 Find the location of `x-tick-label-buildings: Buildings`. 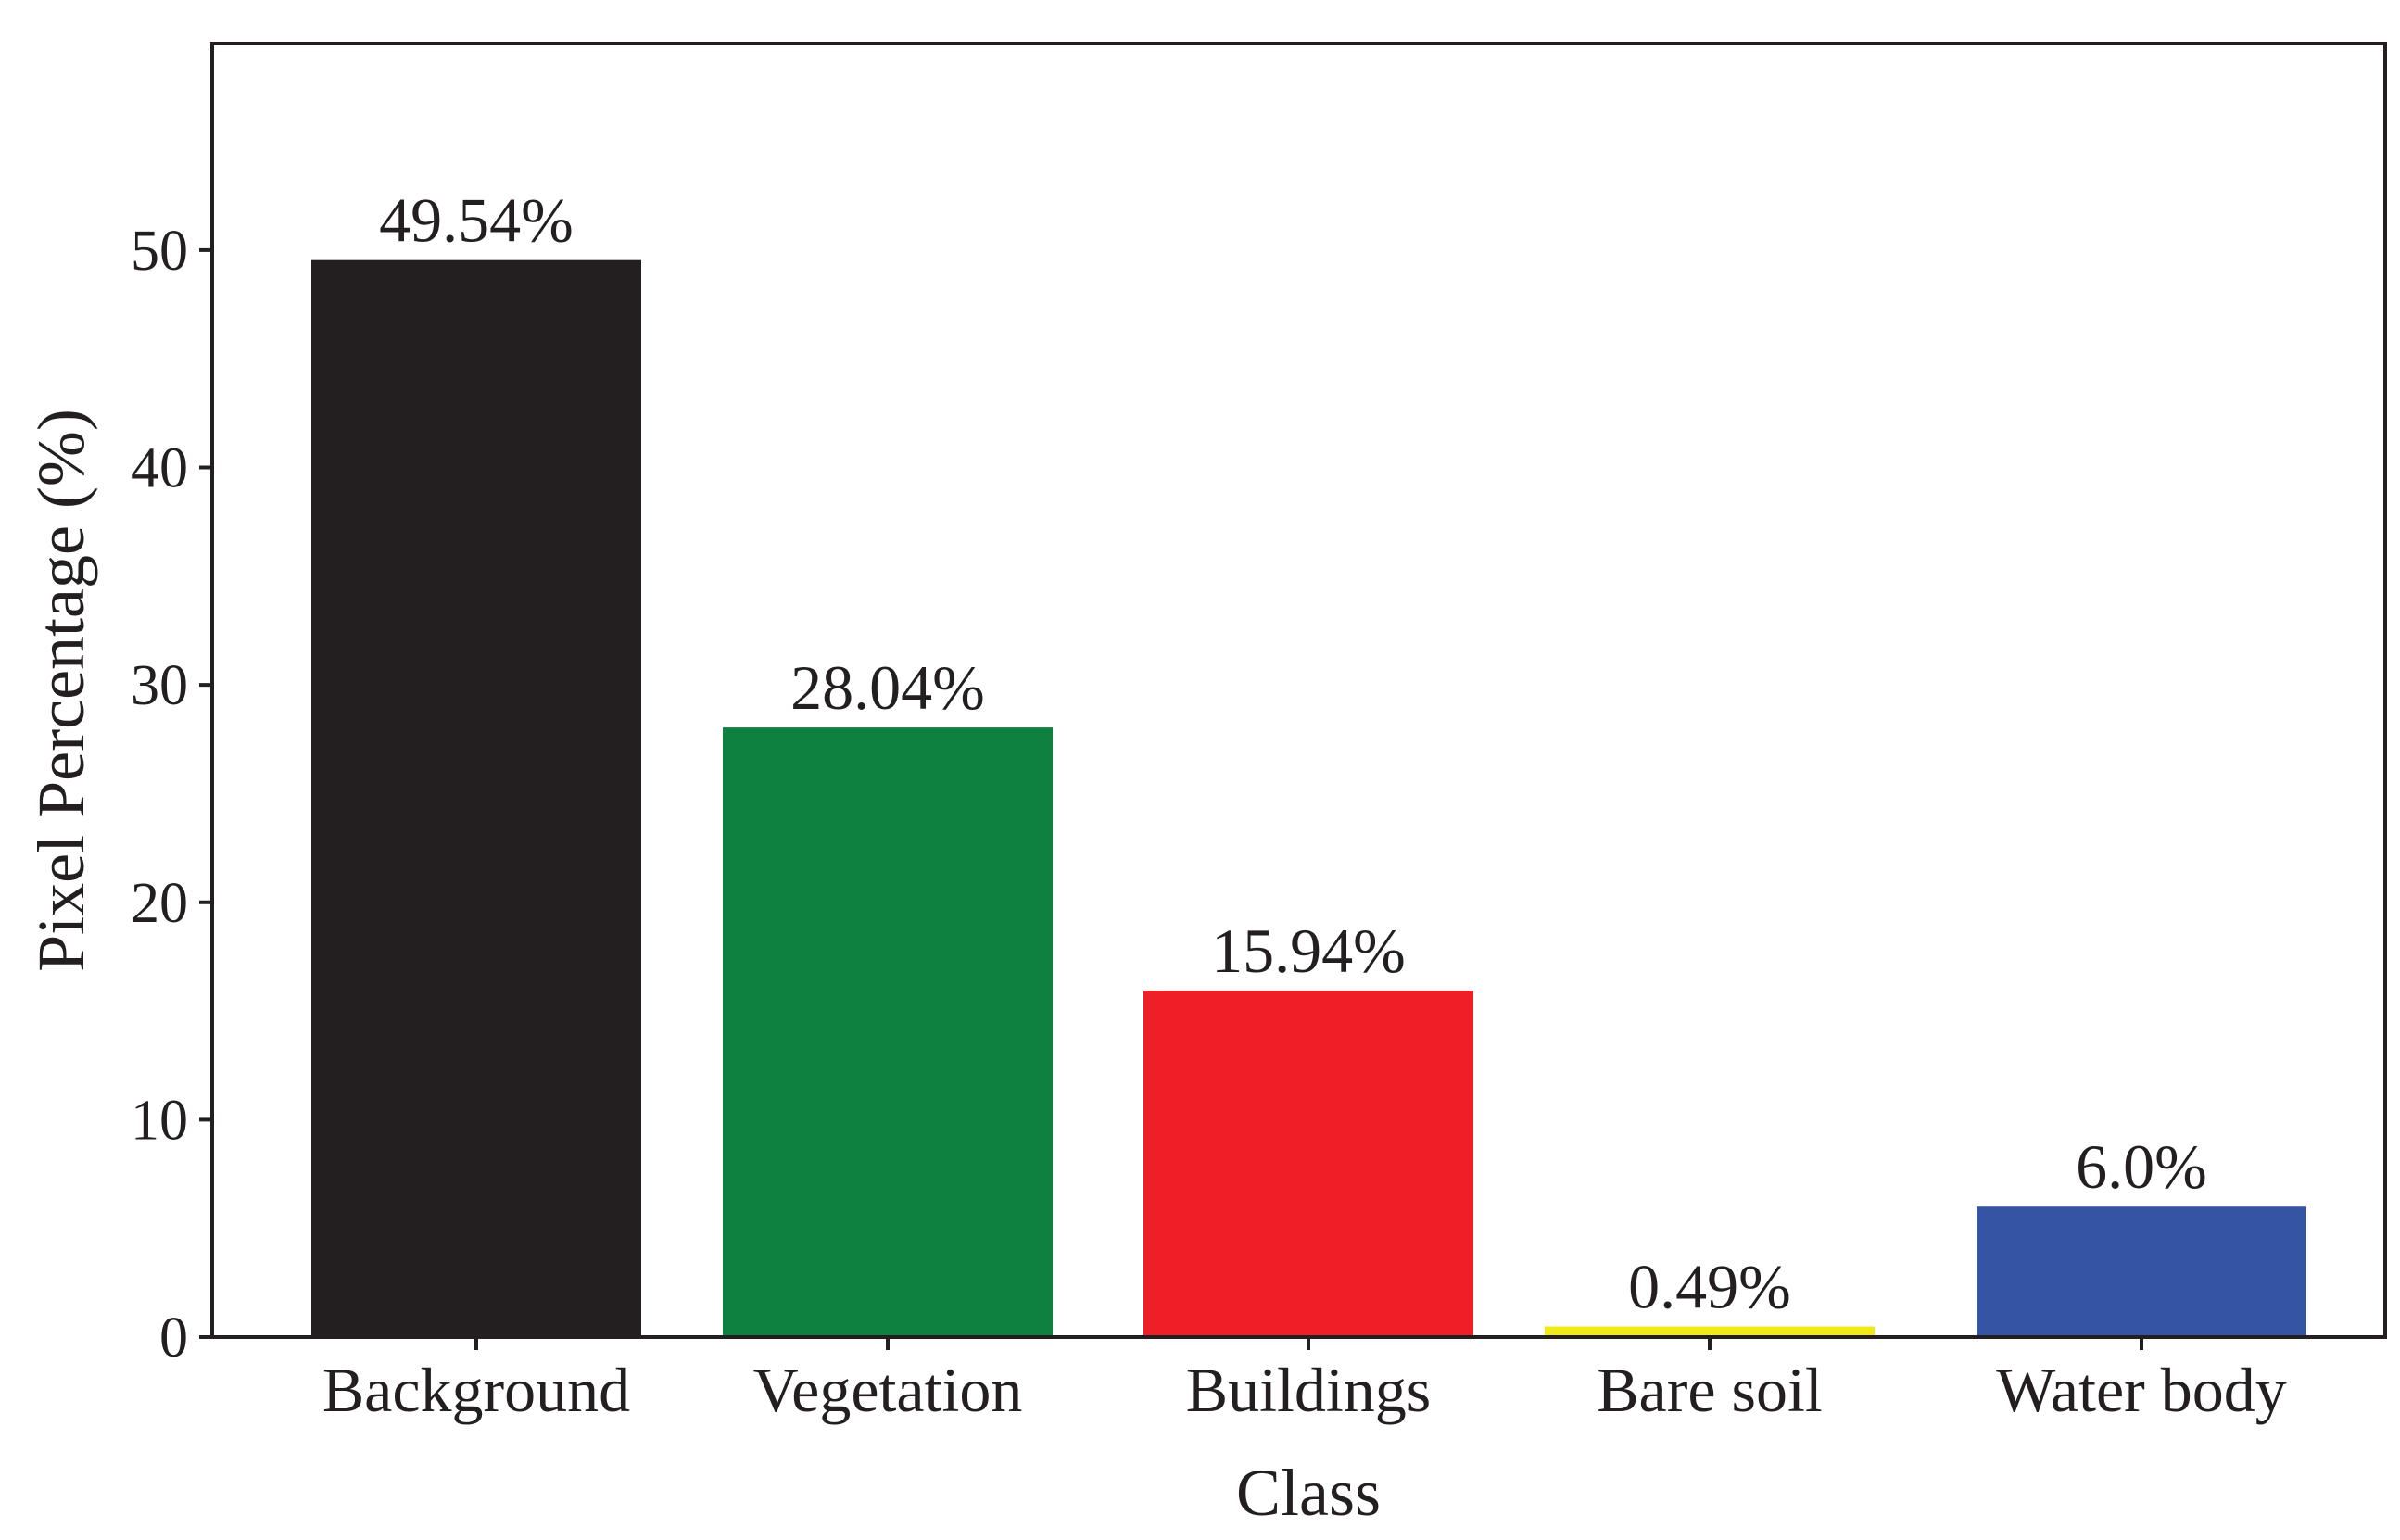

x-tick-label-buildings: Buildings is located at coordinates (1309, 1390).